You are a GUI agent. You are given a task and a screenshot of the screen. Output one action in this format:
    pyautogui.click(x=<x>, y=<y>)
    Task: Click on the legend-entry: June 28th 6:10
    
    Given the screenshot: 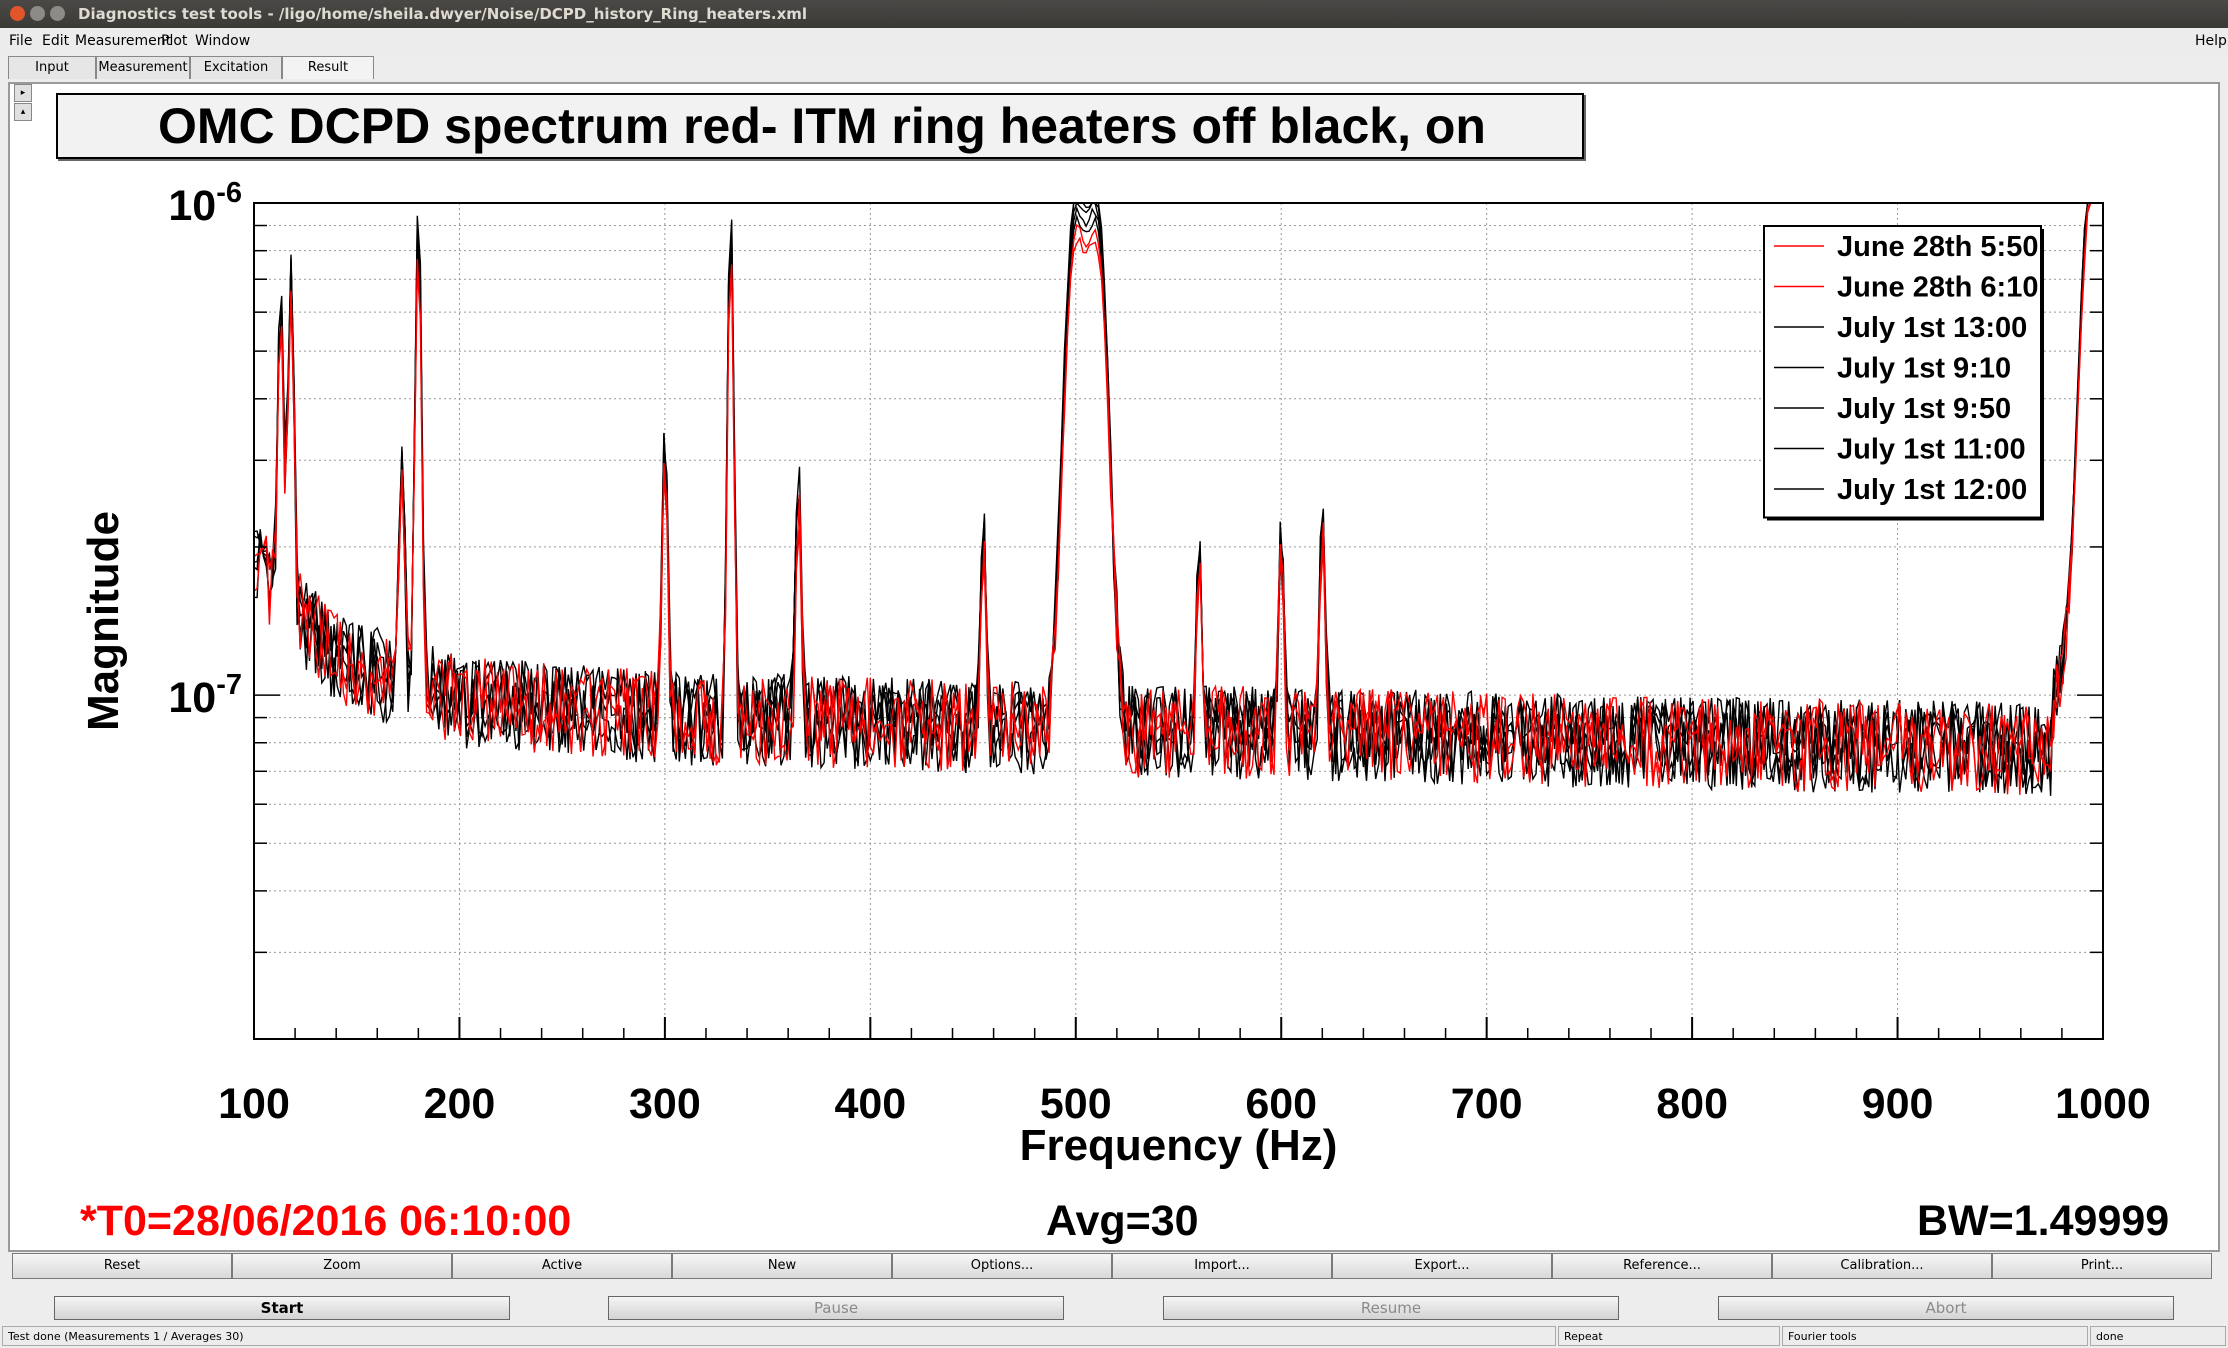 What is the action you would take?
    pyautogui.click(x=1937, y=288)
    